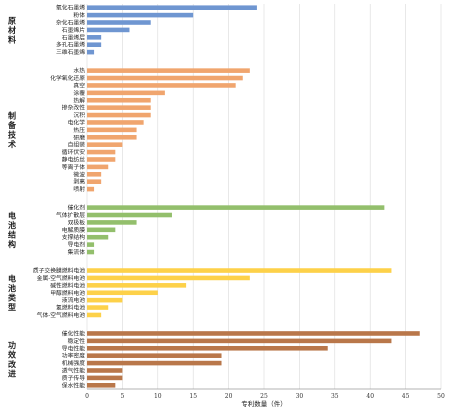 This screenshot has height=411, width=450. Describe the element at coordinates (70, 215) in the screenshot. I see `category-label: 气体扩散层` at that location.